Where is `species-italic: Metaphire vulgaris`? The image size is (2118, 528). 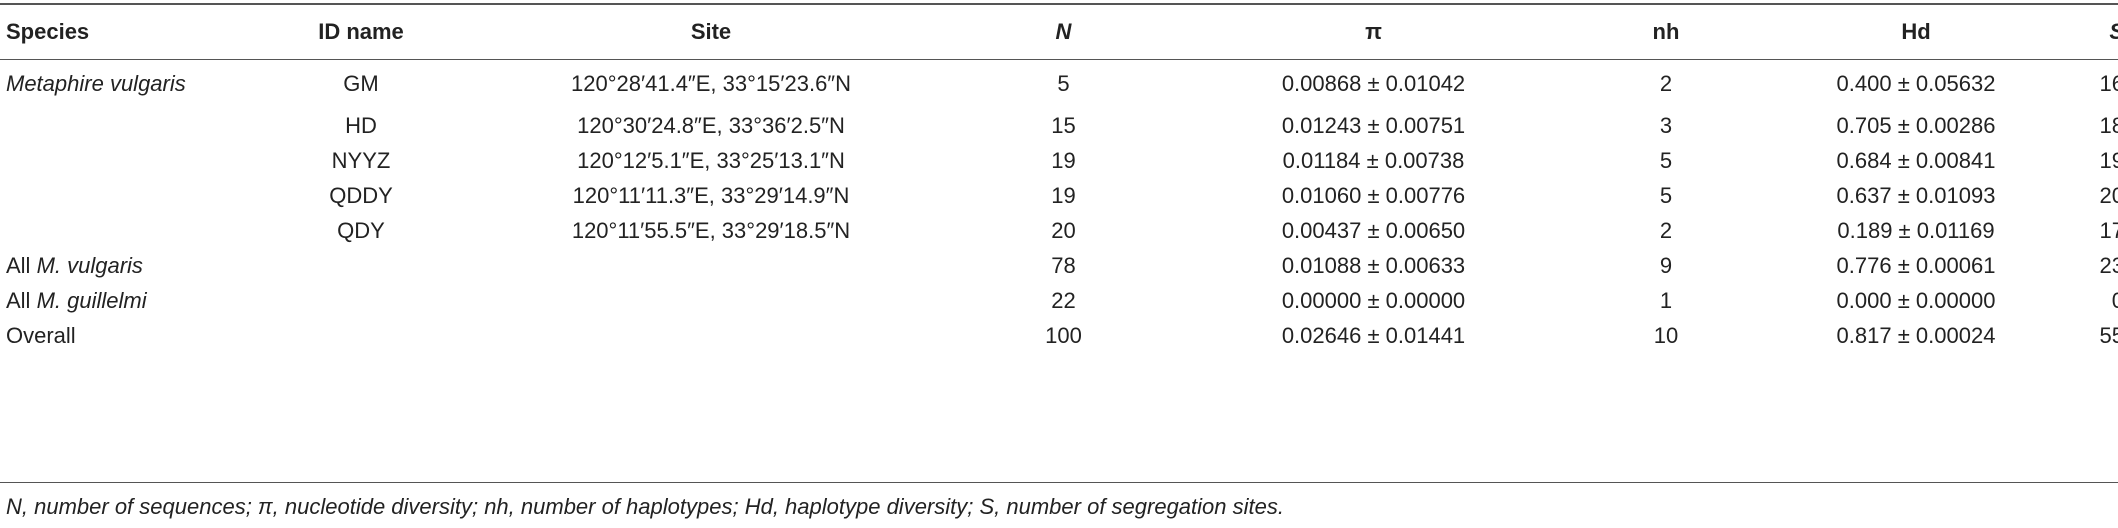 species-italic: Metaphire vulgaris is located at coordinates (96, 83).